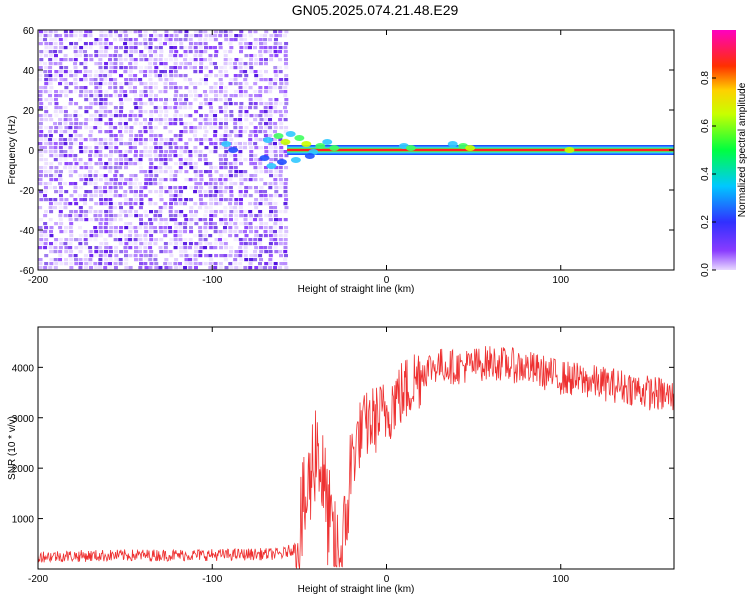  I want to click on colorbar-tick-label: 0.8, so click(705, 78).